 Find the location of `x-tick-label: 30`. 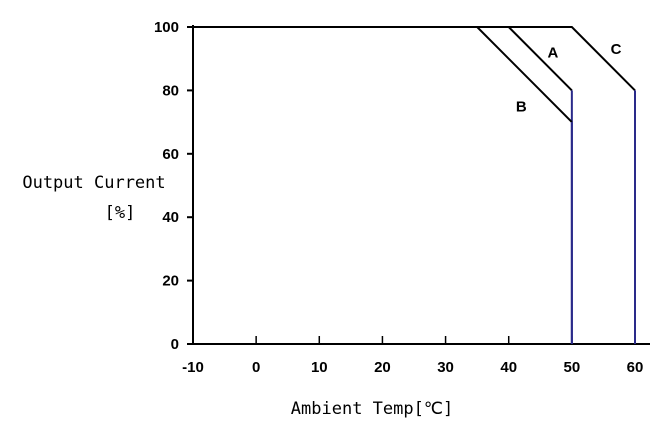

x-tick-label: 30 is located at coordinates (445, 367).